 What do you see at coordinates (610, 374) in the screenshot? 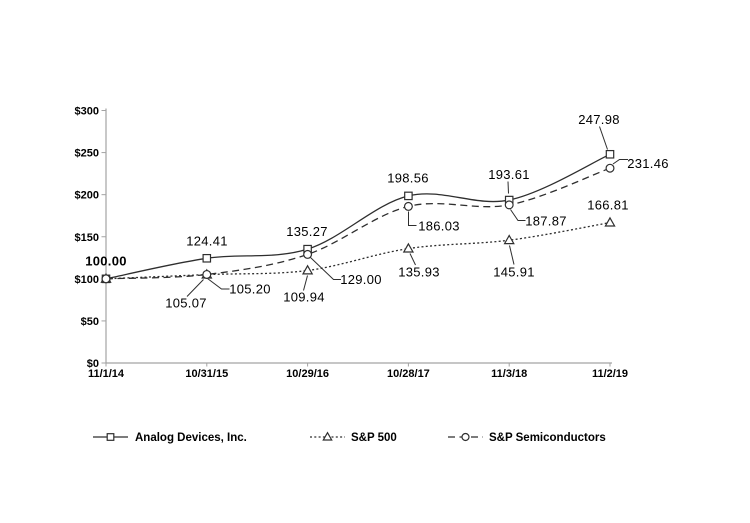
I see `x-axis-tick-label: 11/2/19` at bounding box center [610, 374].